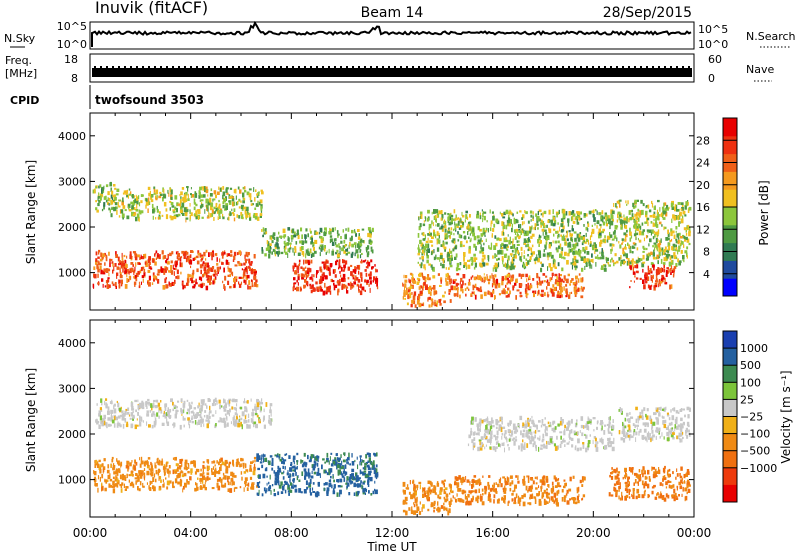  I want to click on y-tick-label: 1000, so click(72, 273).